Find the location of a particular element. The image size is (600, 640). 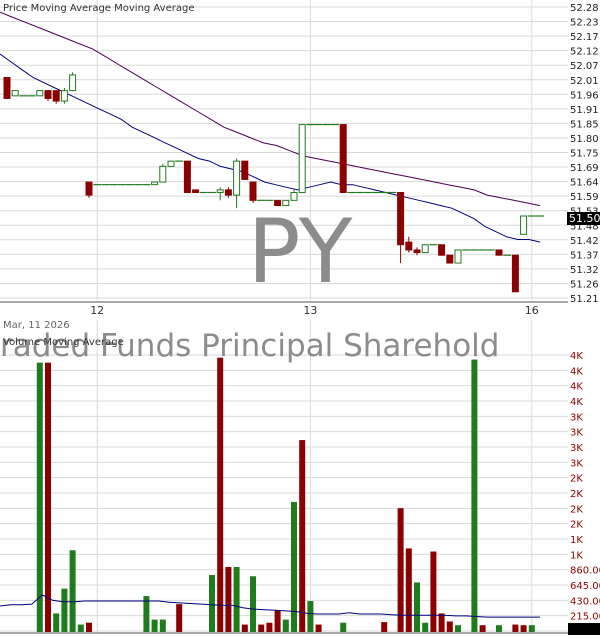

ticker-watermark: PY is located at coordinates (300, 251).